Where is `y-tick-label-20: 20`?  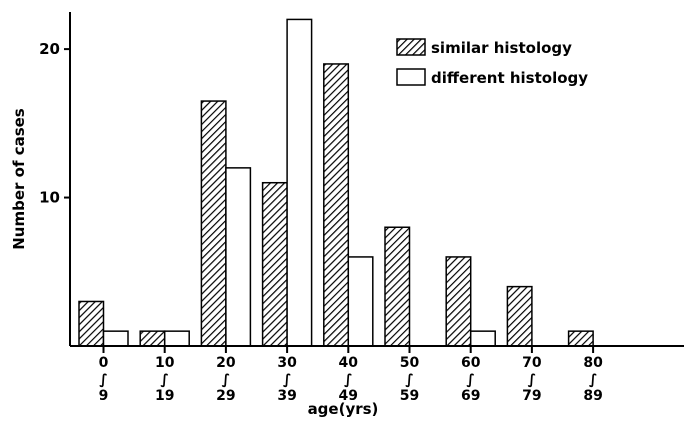 y-tick-label-20: 20 is located at coordinates (49, 49).